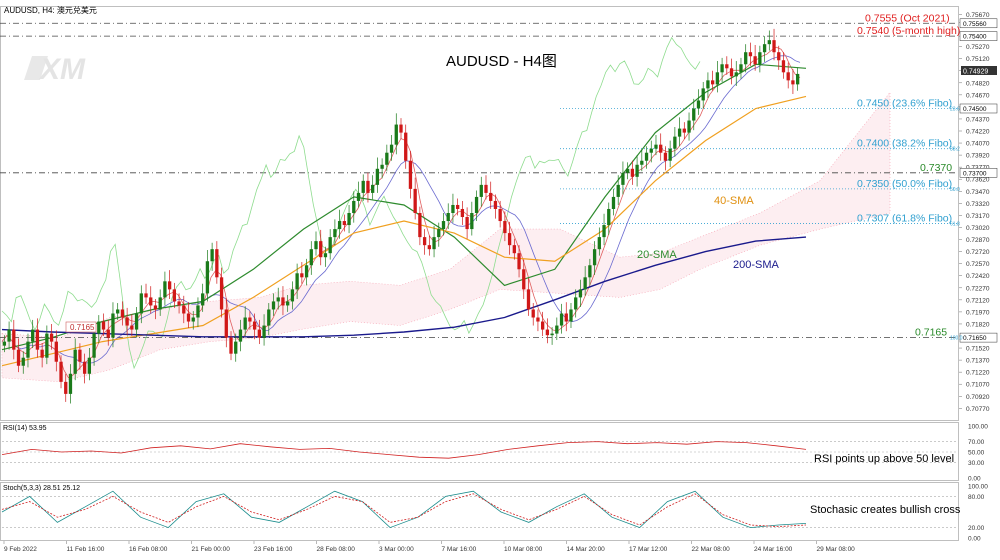  What do you see at coordinates (976, 528) in the screenshot?
I see `stoch-tick-label: 20.00` at bounding box center [976, 528].